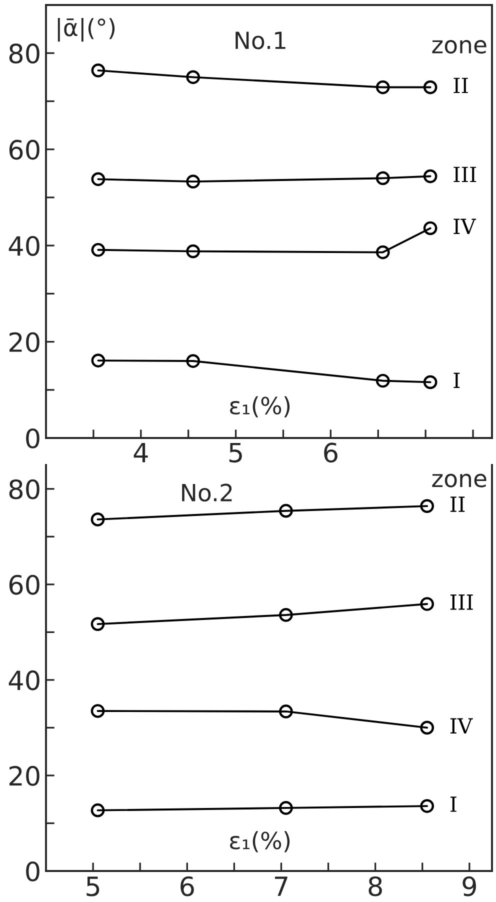 Image resolution: width=496 pixels, height=902 pixels. What do you see at coordinates (375, 886) in the screenshot?
I see `x-tick-label: 8` at bounding box center [375, 886].